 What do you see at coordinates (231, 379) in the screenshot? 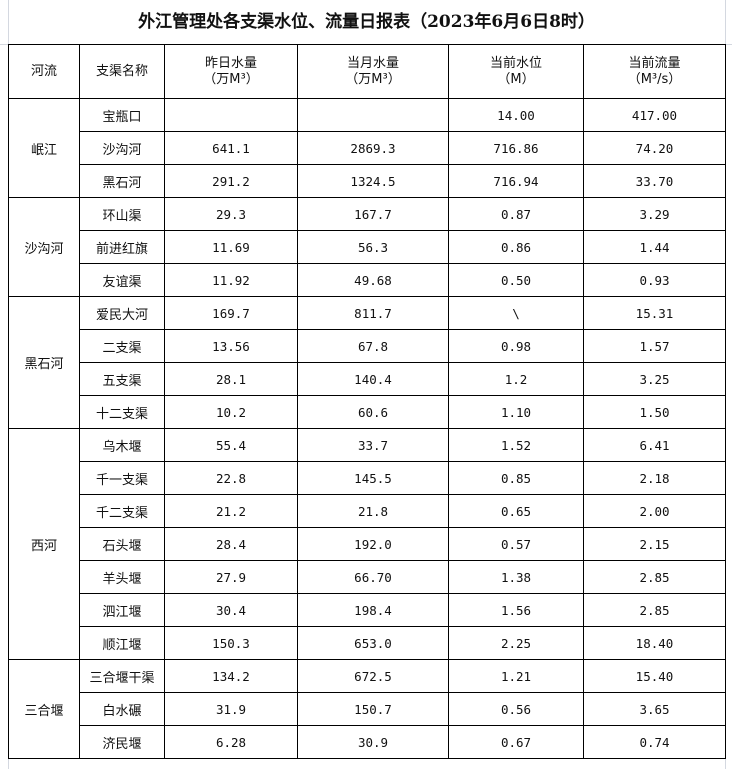
I see `yesterday-volume-cell: 28.1` at bounding box center [231, 379].